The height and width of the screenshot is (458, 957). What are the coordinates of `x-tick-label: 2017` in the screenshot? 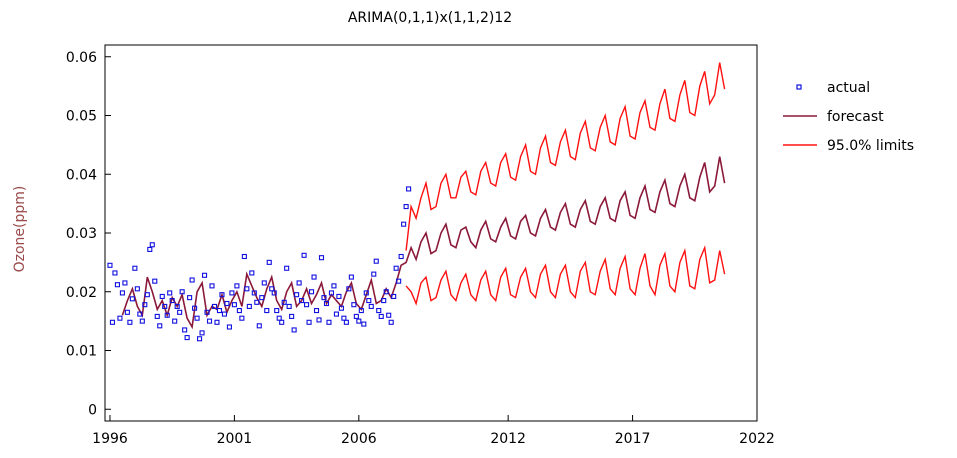 It's located at (633, 439).